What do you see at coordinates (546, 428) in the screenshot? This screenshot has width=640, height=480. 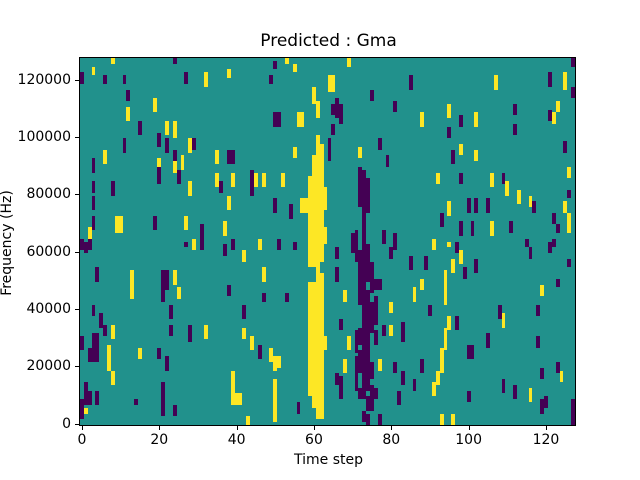 I see `x-tick-mark` at bounding box center [546, 428].